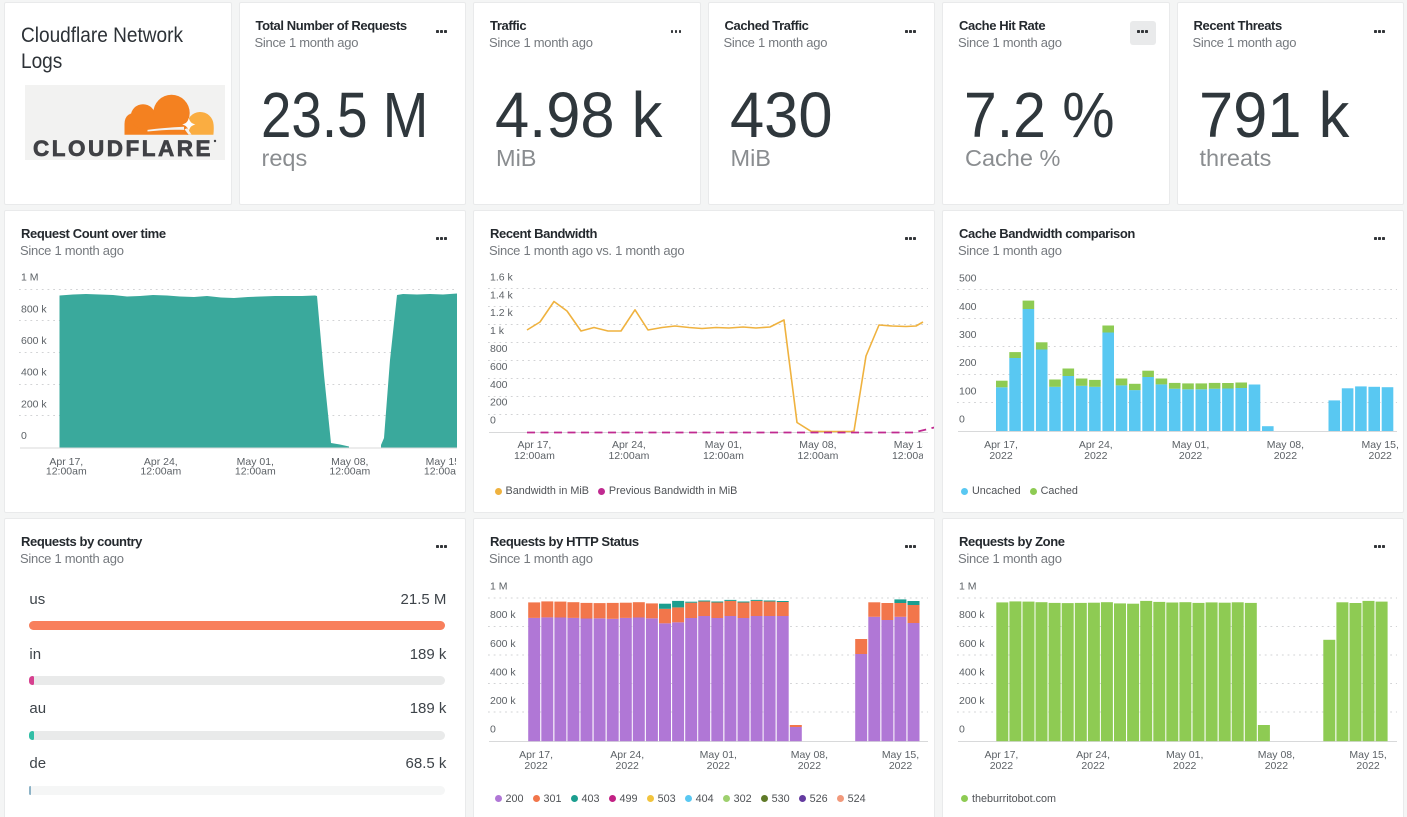 Image resolution: width=1407 pixels, height=817 pixels. I want to click on svg-text: 600, so click(499, 367).